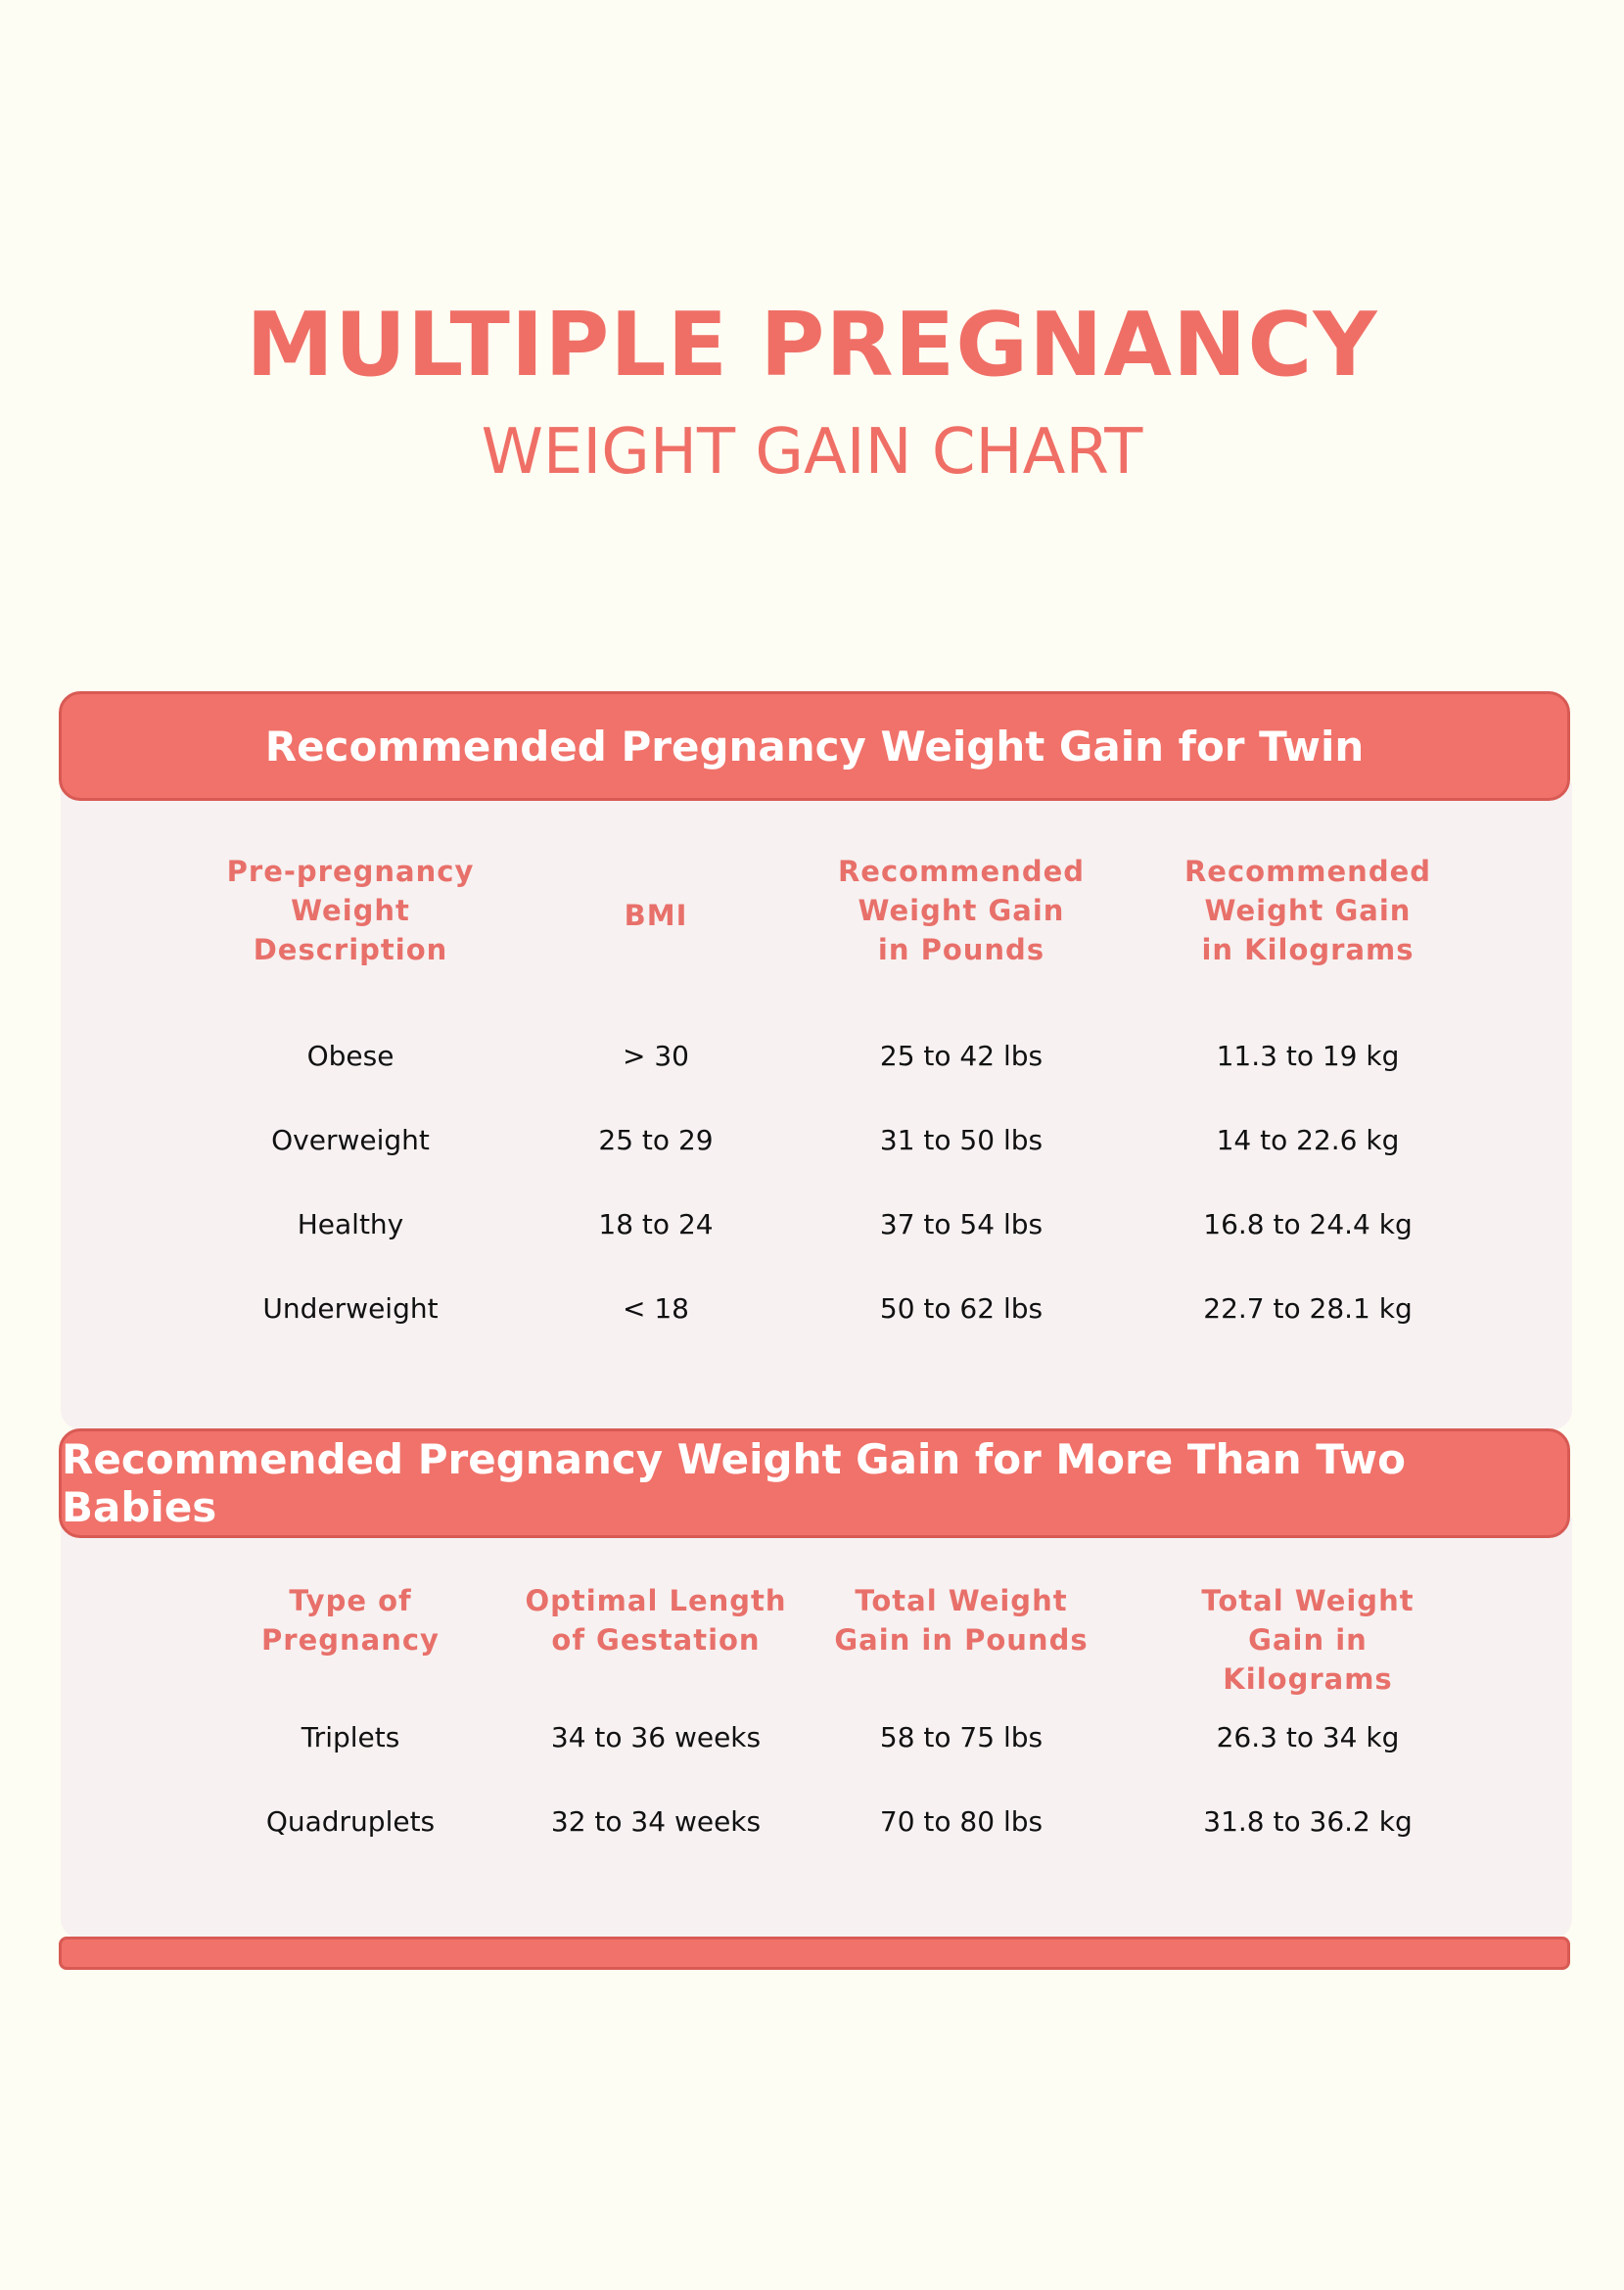 This screenshot has width=1624, height=2290. I want to click on subtitle: WEIGHT GAIN CHART, so click(812, 452).